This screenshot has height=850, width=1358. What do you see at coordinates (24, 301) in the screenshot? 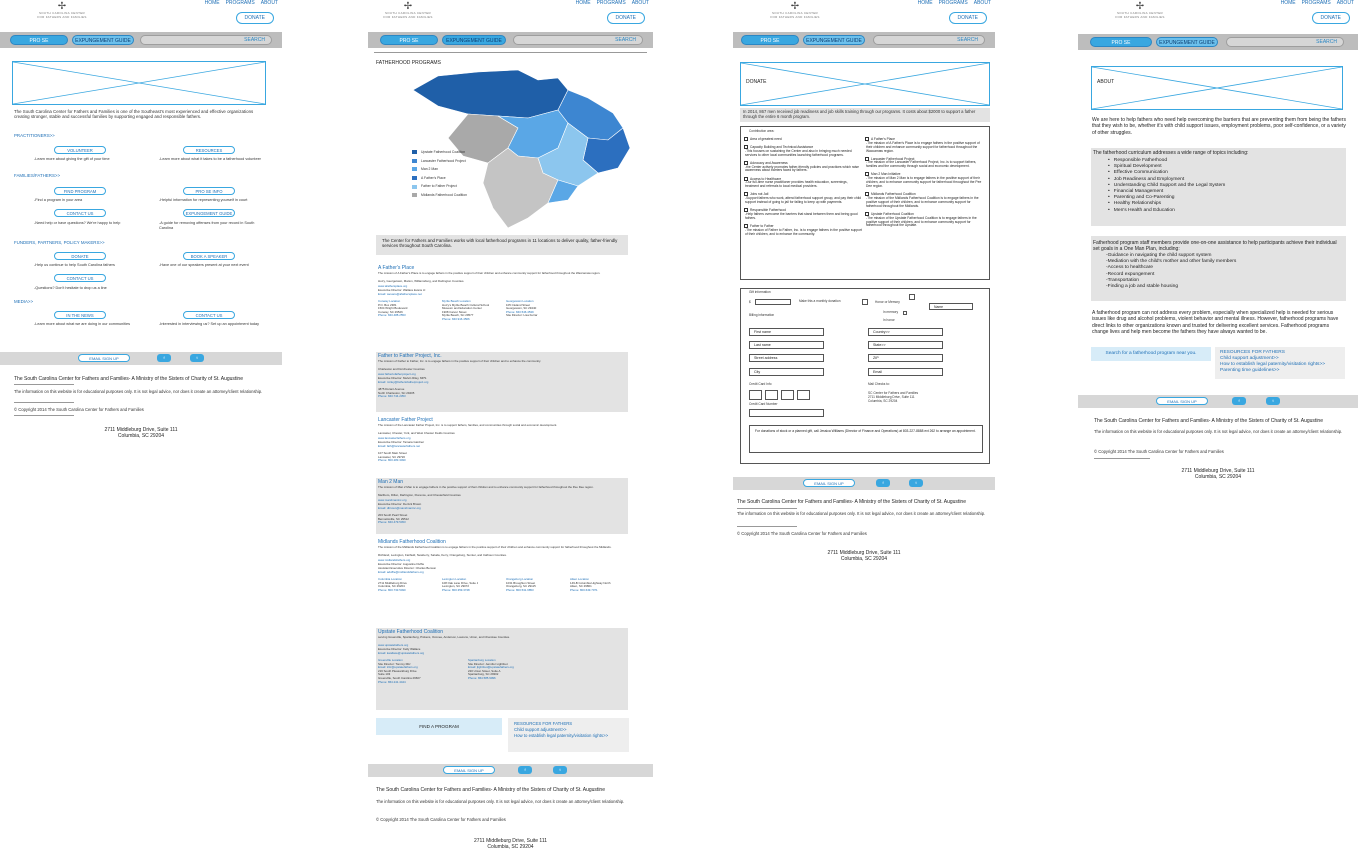
I see `section-media: MEDIA>>` at bounding box center [24, 301].